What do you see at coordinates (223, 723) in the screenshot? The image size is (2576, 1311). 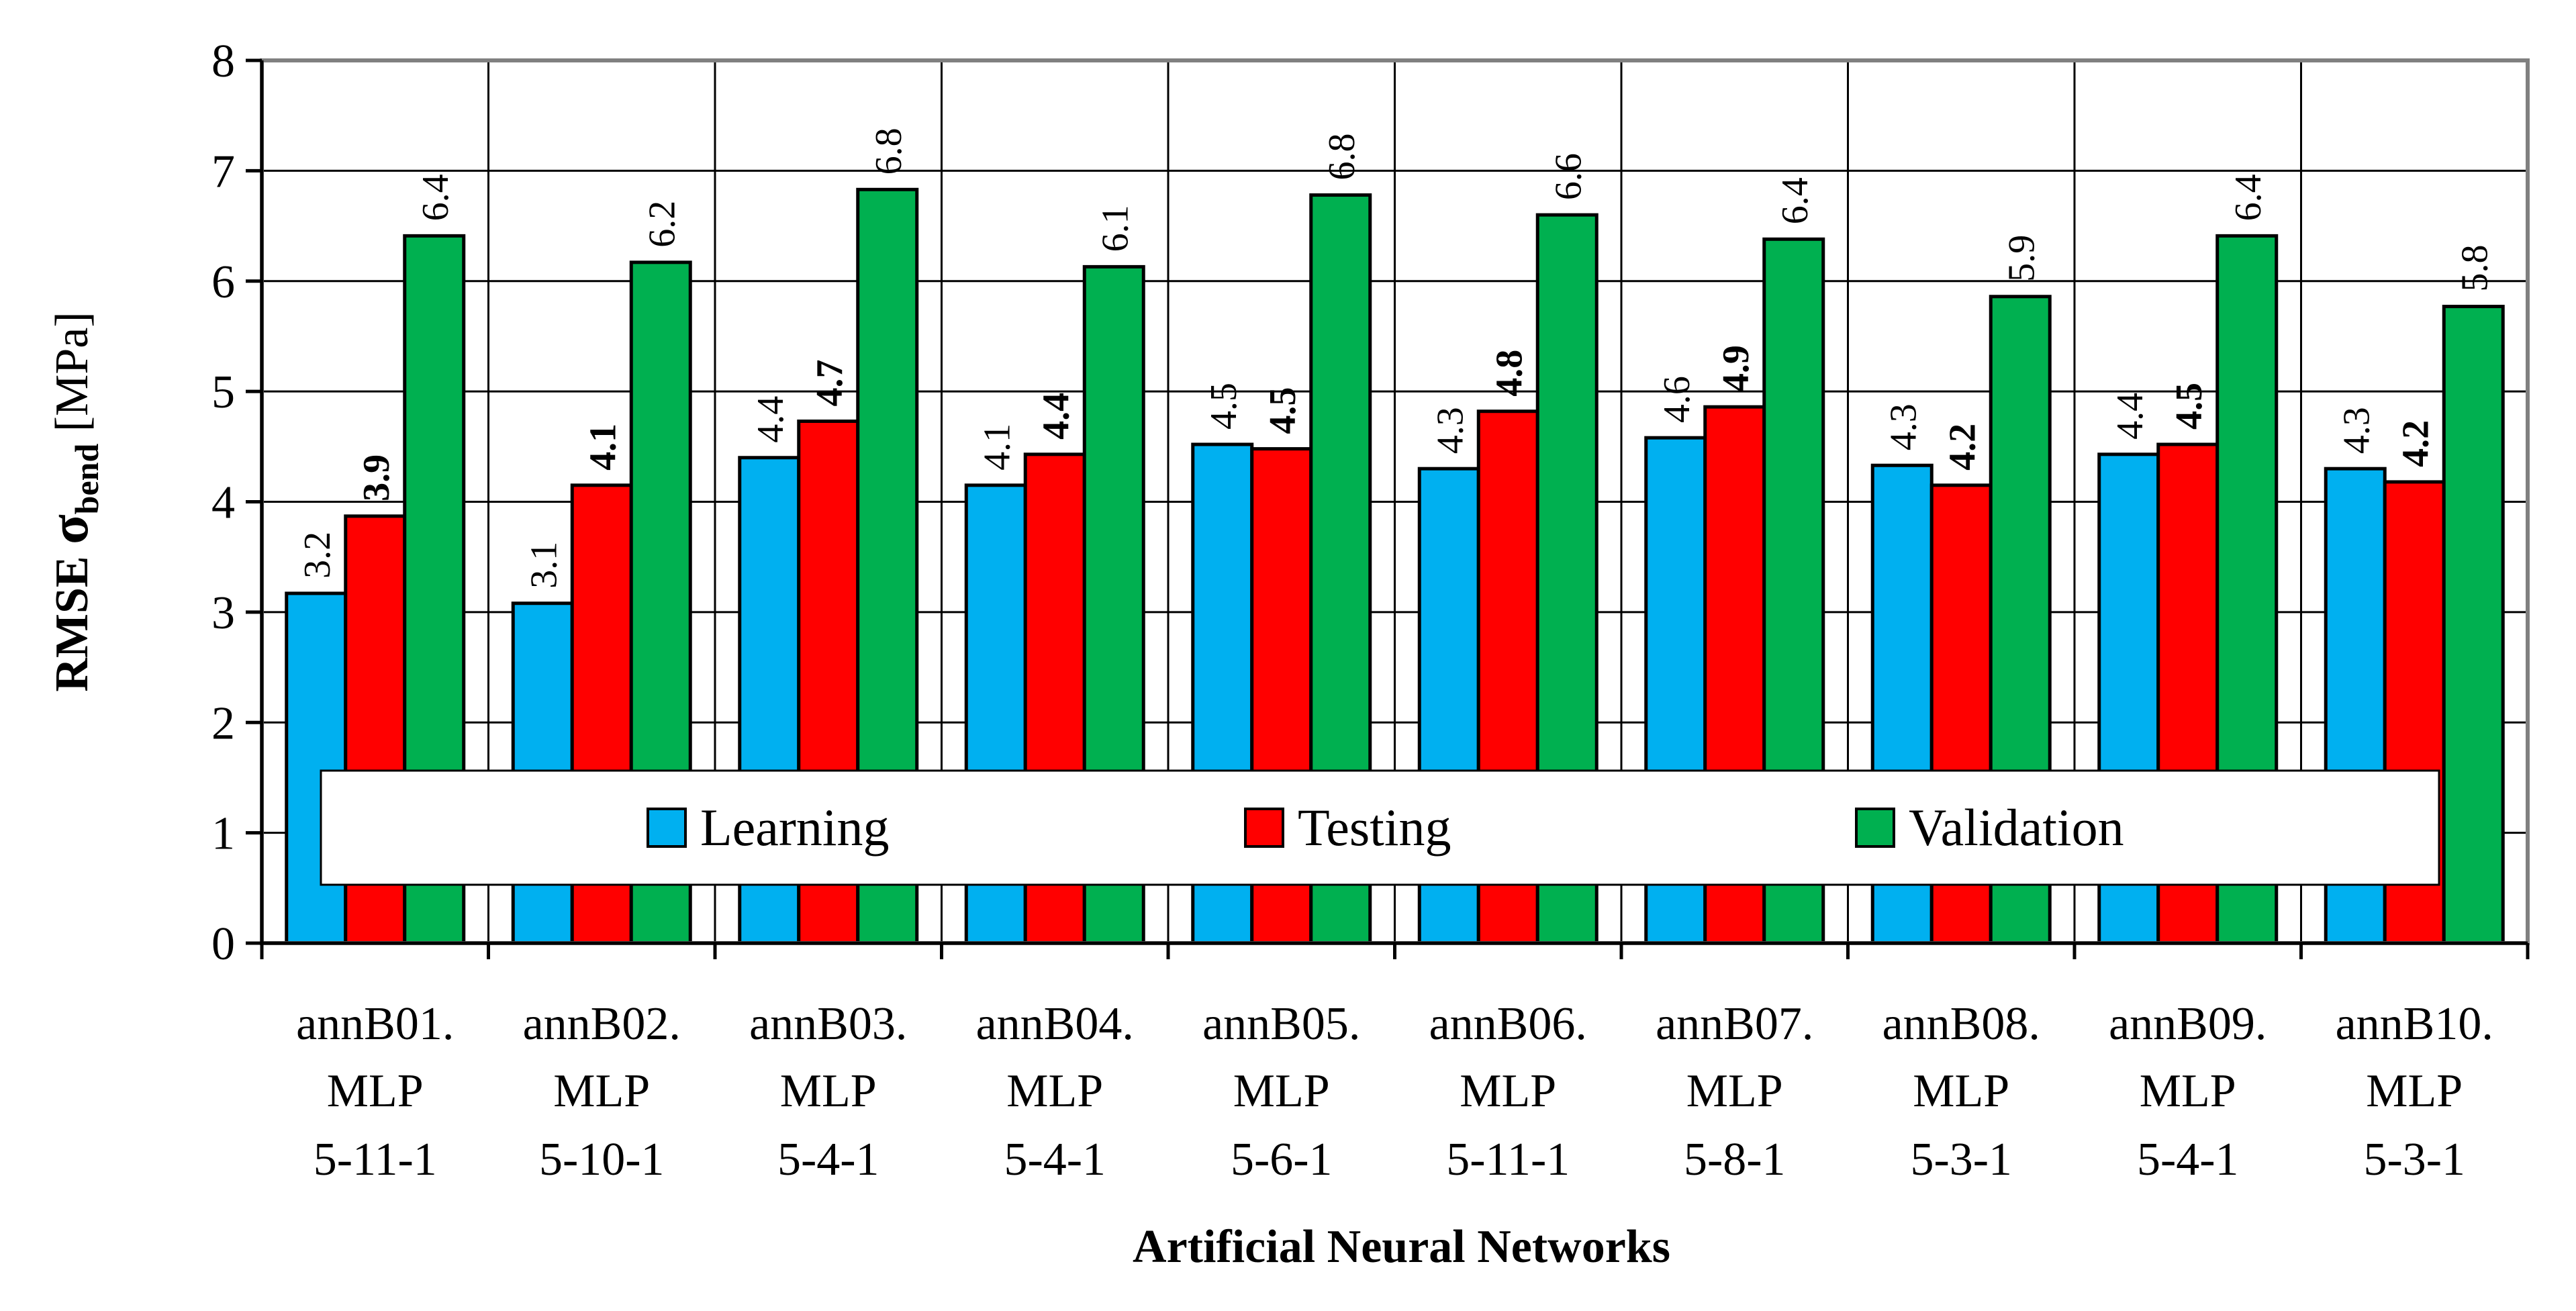 I see `y-tick-label: 2` at bounding box center [223, 723].